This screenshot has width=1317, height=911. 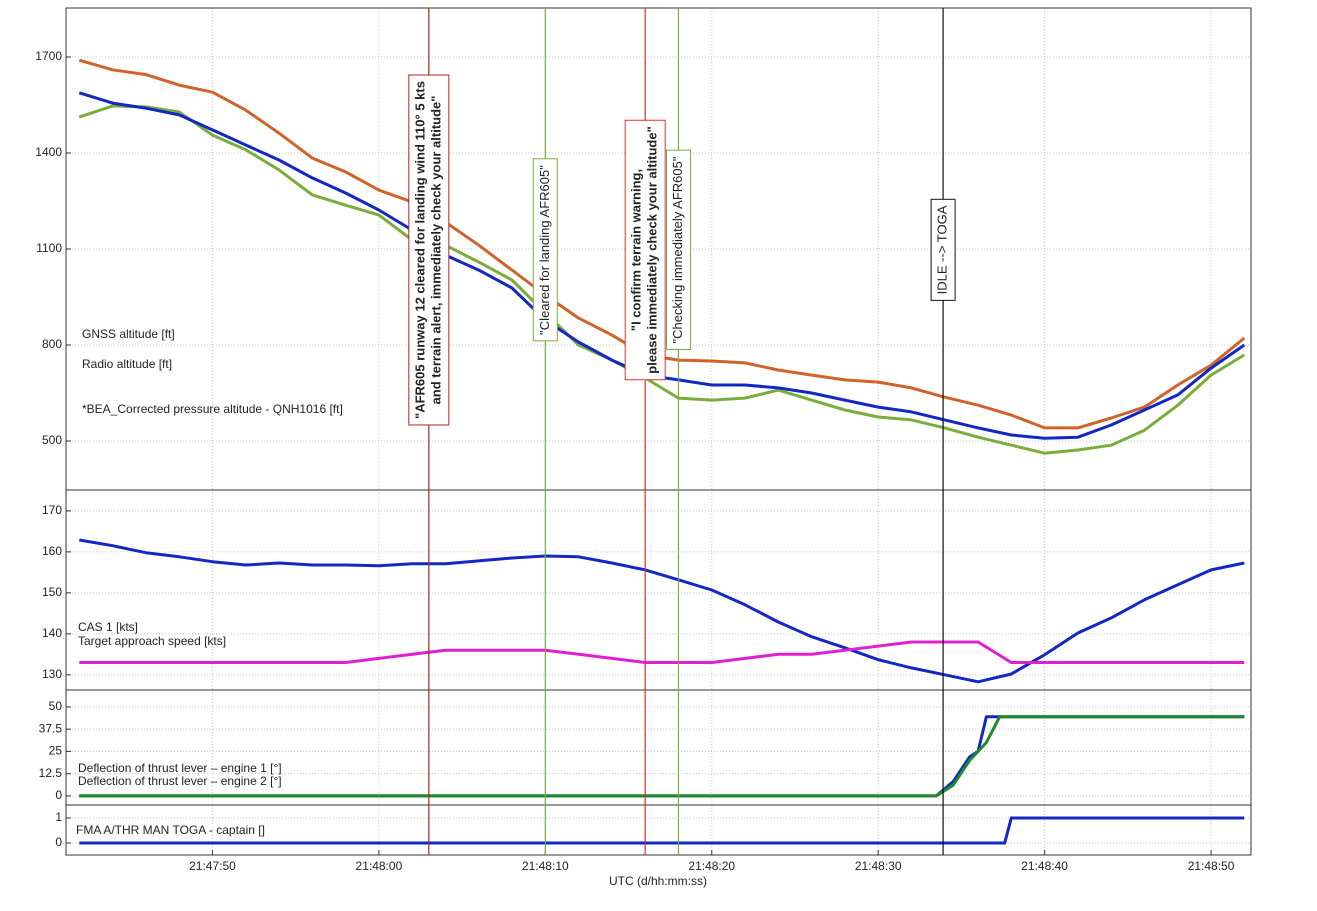 What do you see at coordinates (152, 641) in the screenshot?
I see `legend-label: Target approach speed [kts]` at bounding box center [152, 641].